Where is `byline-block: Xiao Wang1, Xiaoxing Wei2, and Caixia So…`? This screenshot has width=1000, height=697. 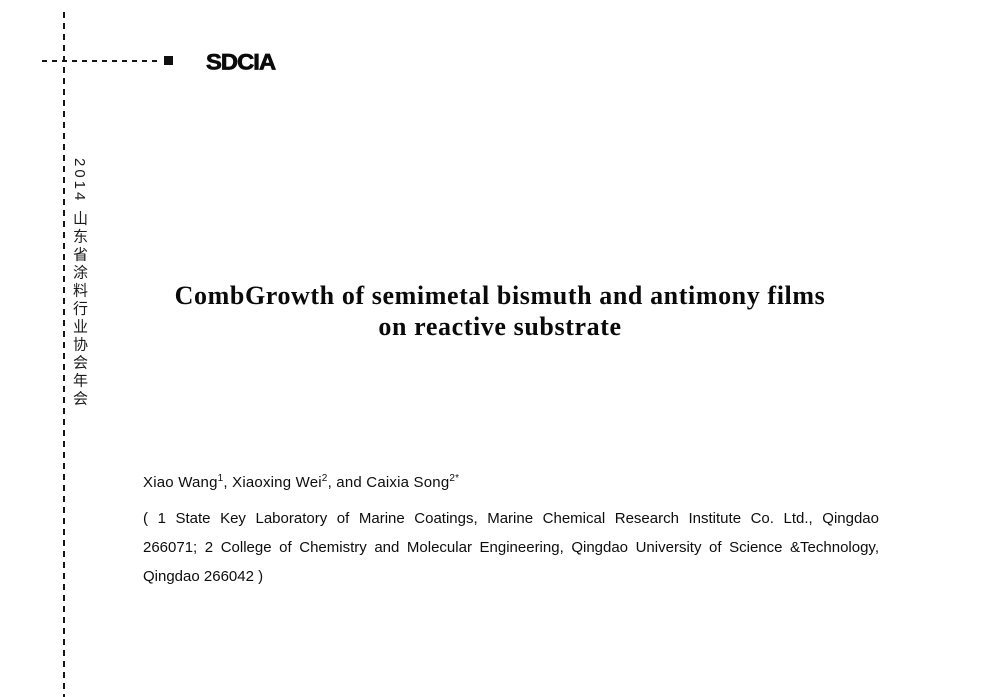 byline-block: Xiao Wang1, Xiaoxing Wei2, and Caixia So… is located at coordinates (511, 532).